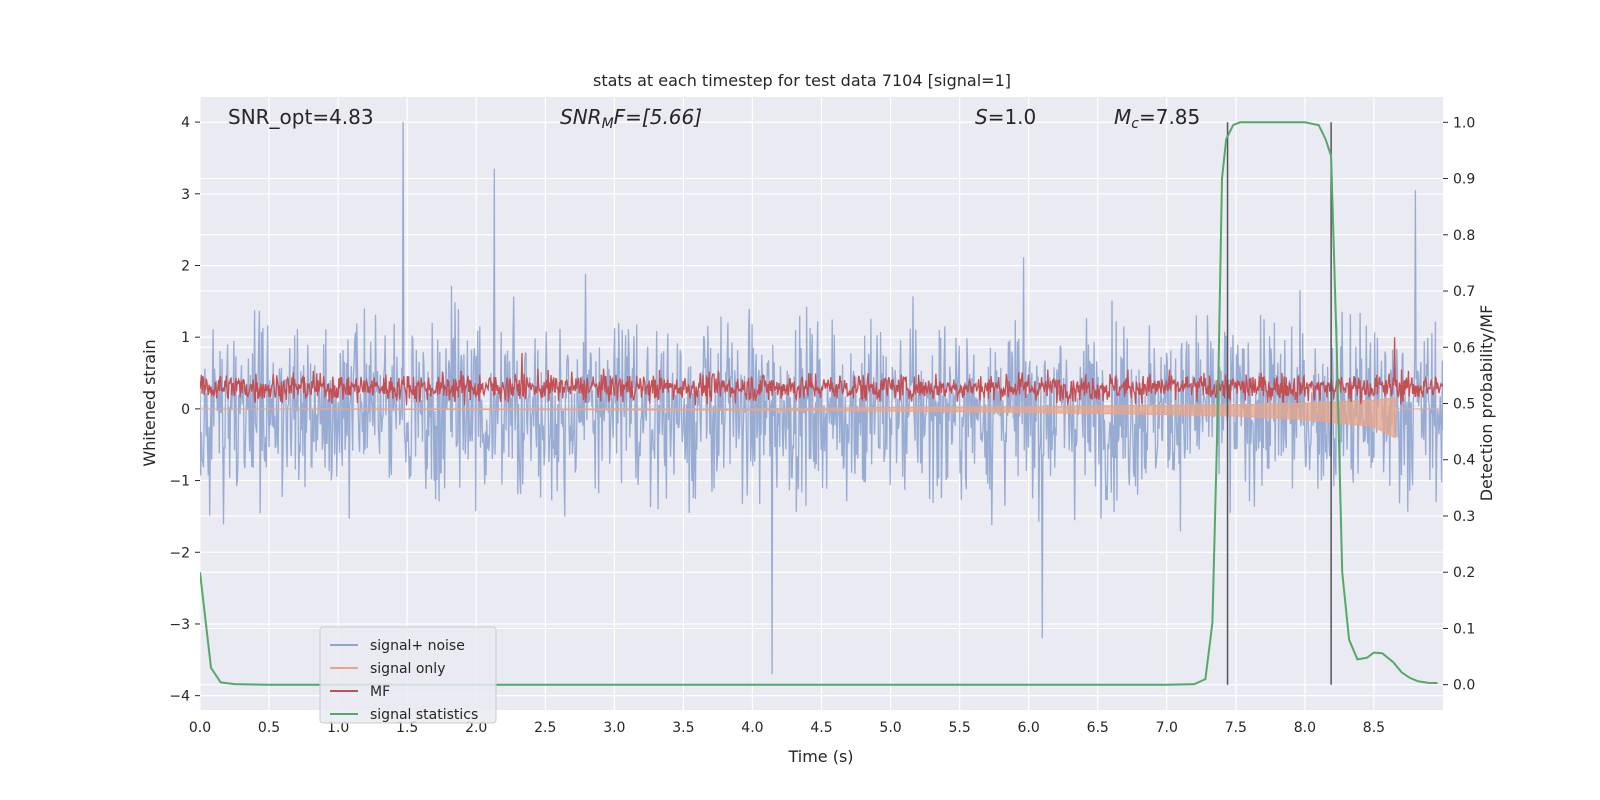 The width and height of the screenshot is (1600, 800). I want to click on x-tick-label: 0.0, so click(200, 728).